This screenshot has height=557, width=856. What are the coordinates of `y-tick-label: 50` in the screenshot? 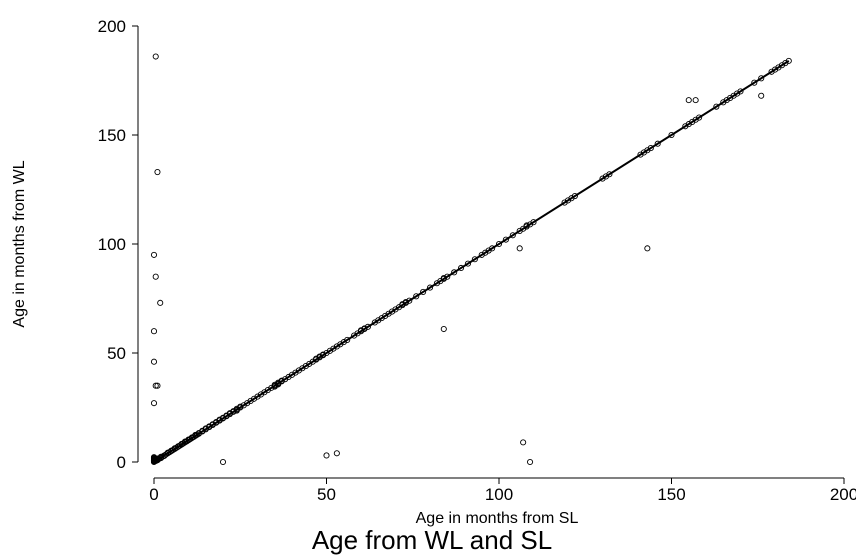 It's located at (116, 353).